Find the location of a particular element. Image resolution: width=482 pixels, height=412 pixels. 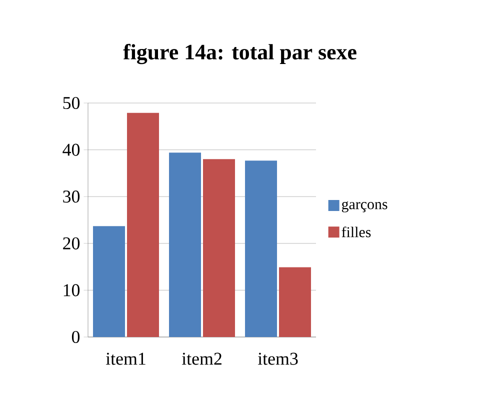

legend-label: garçons is located at coordinates (365, 206).